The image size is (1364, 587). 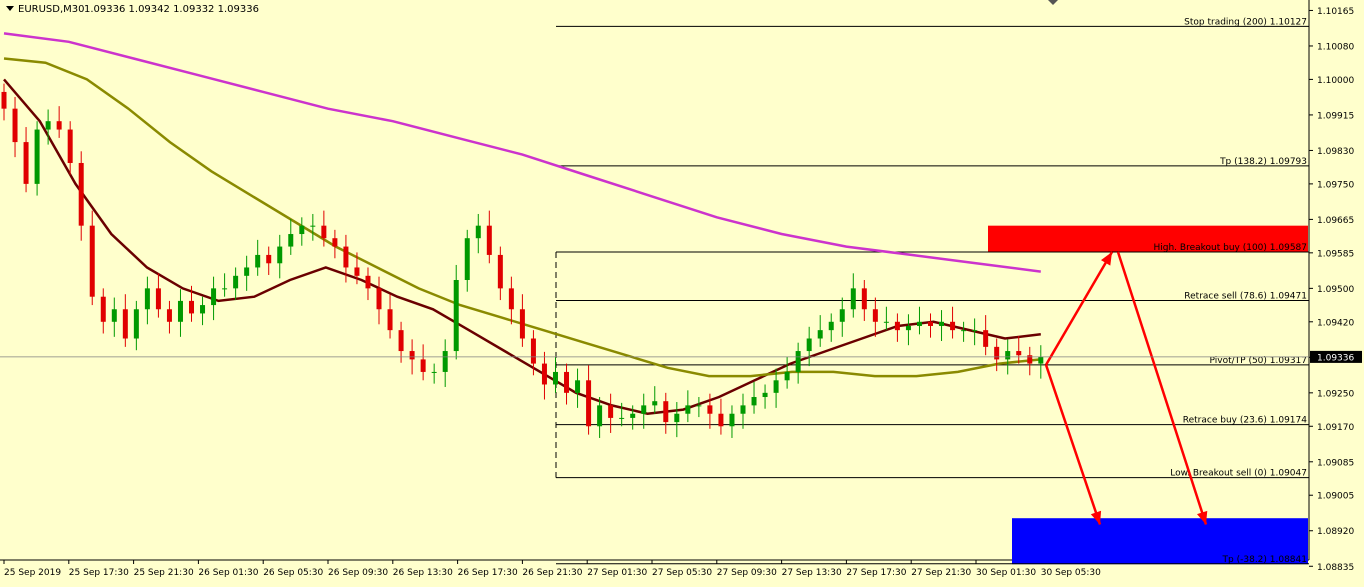 What do you see at coordinates (358, 573) in the screenshot?
I see `time-tick-label: 26 Sep 09:30` at bounding box center [358, 573].